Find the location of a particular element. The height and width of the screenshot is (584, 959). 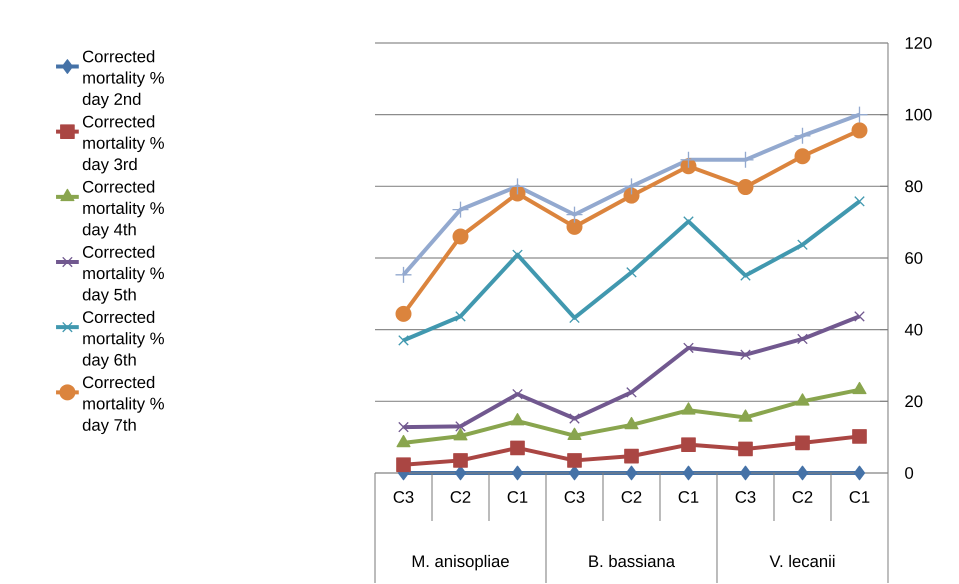

y-tick-label: 20 is located at coordinates (913, 401).